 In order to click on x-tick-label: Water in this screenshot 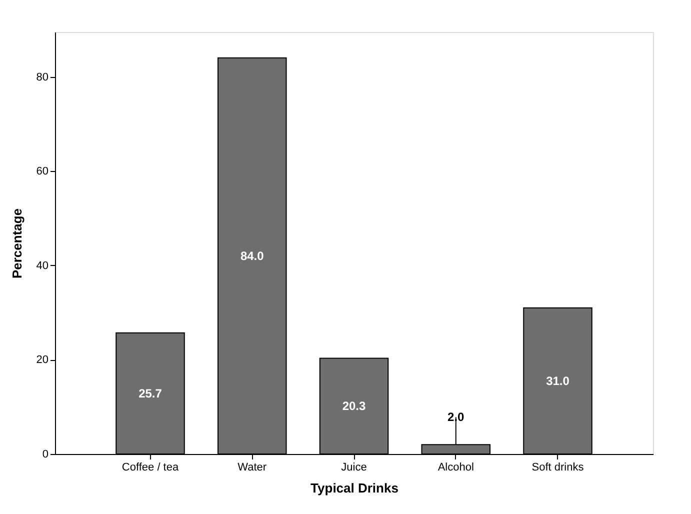, I will do `click(252, 468)`.